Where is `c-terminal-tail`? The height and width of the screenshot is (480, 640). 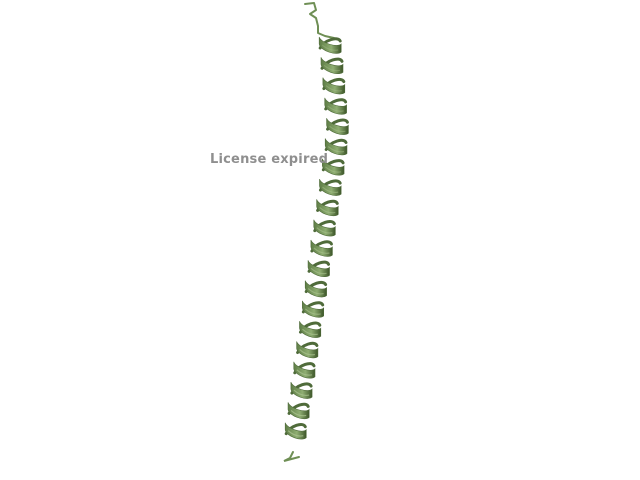
c-terminal-tail is located at coordinates (291, 456).